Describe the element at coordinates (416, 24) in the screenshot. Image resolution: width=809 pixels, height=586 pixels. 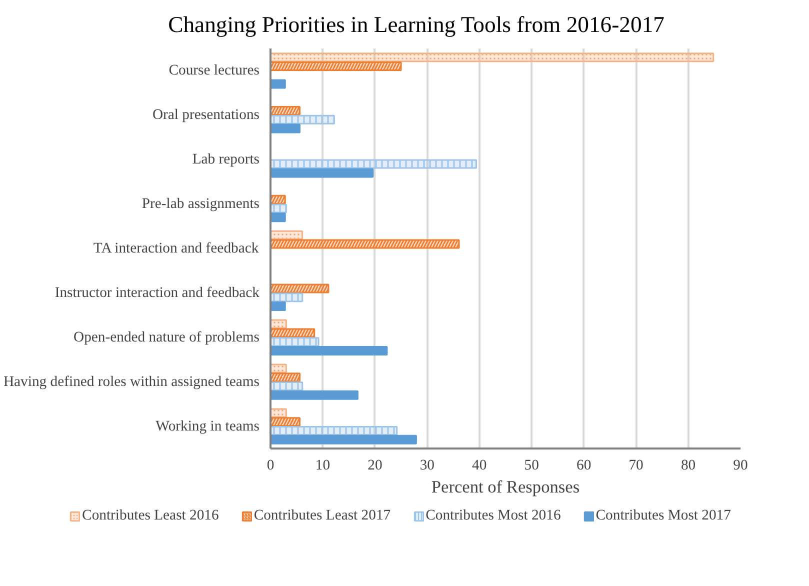
I see `chart-title: Changing Priorities in Learning Tools from 2016-2017` at that location.